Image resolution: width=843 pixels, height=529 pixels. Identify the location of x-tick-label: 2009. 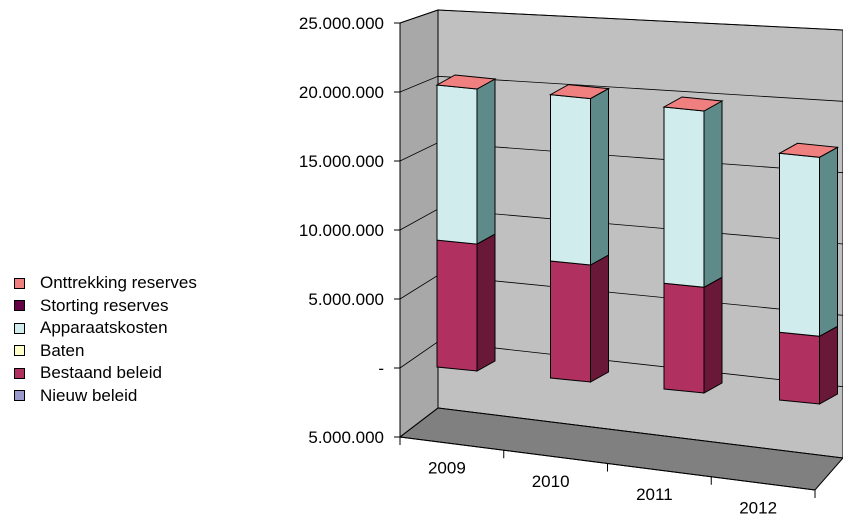
(447, 468).